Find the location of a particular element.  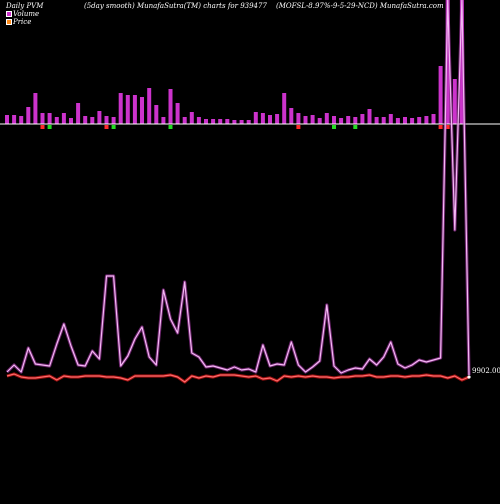

legend-price: Price is located at coordinates (18, 22).